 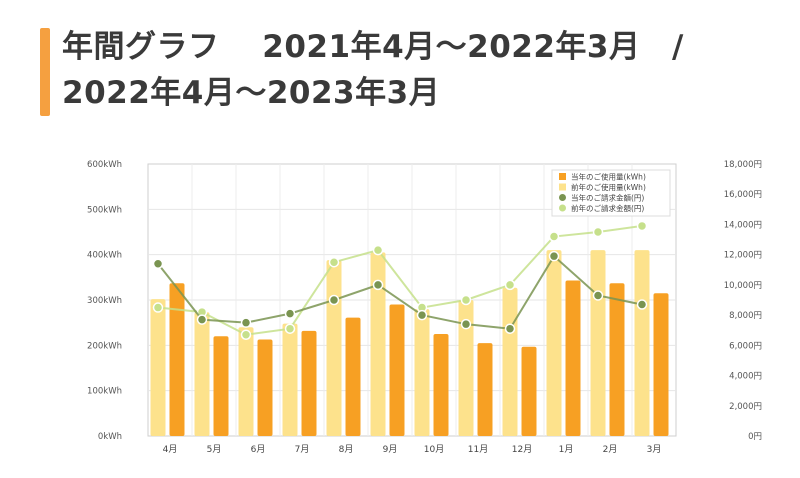 What do you see at coordinates (745, 377) in the screenshot?
I see `right-axis-tick-label: 4,000円` at bounding box center [745, 377].